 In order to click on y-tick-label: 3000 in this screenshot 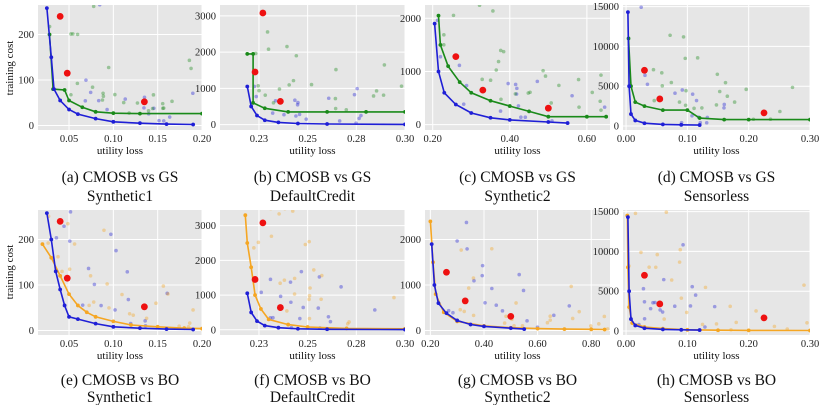, I will do `click(205, 226)`.